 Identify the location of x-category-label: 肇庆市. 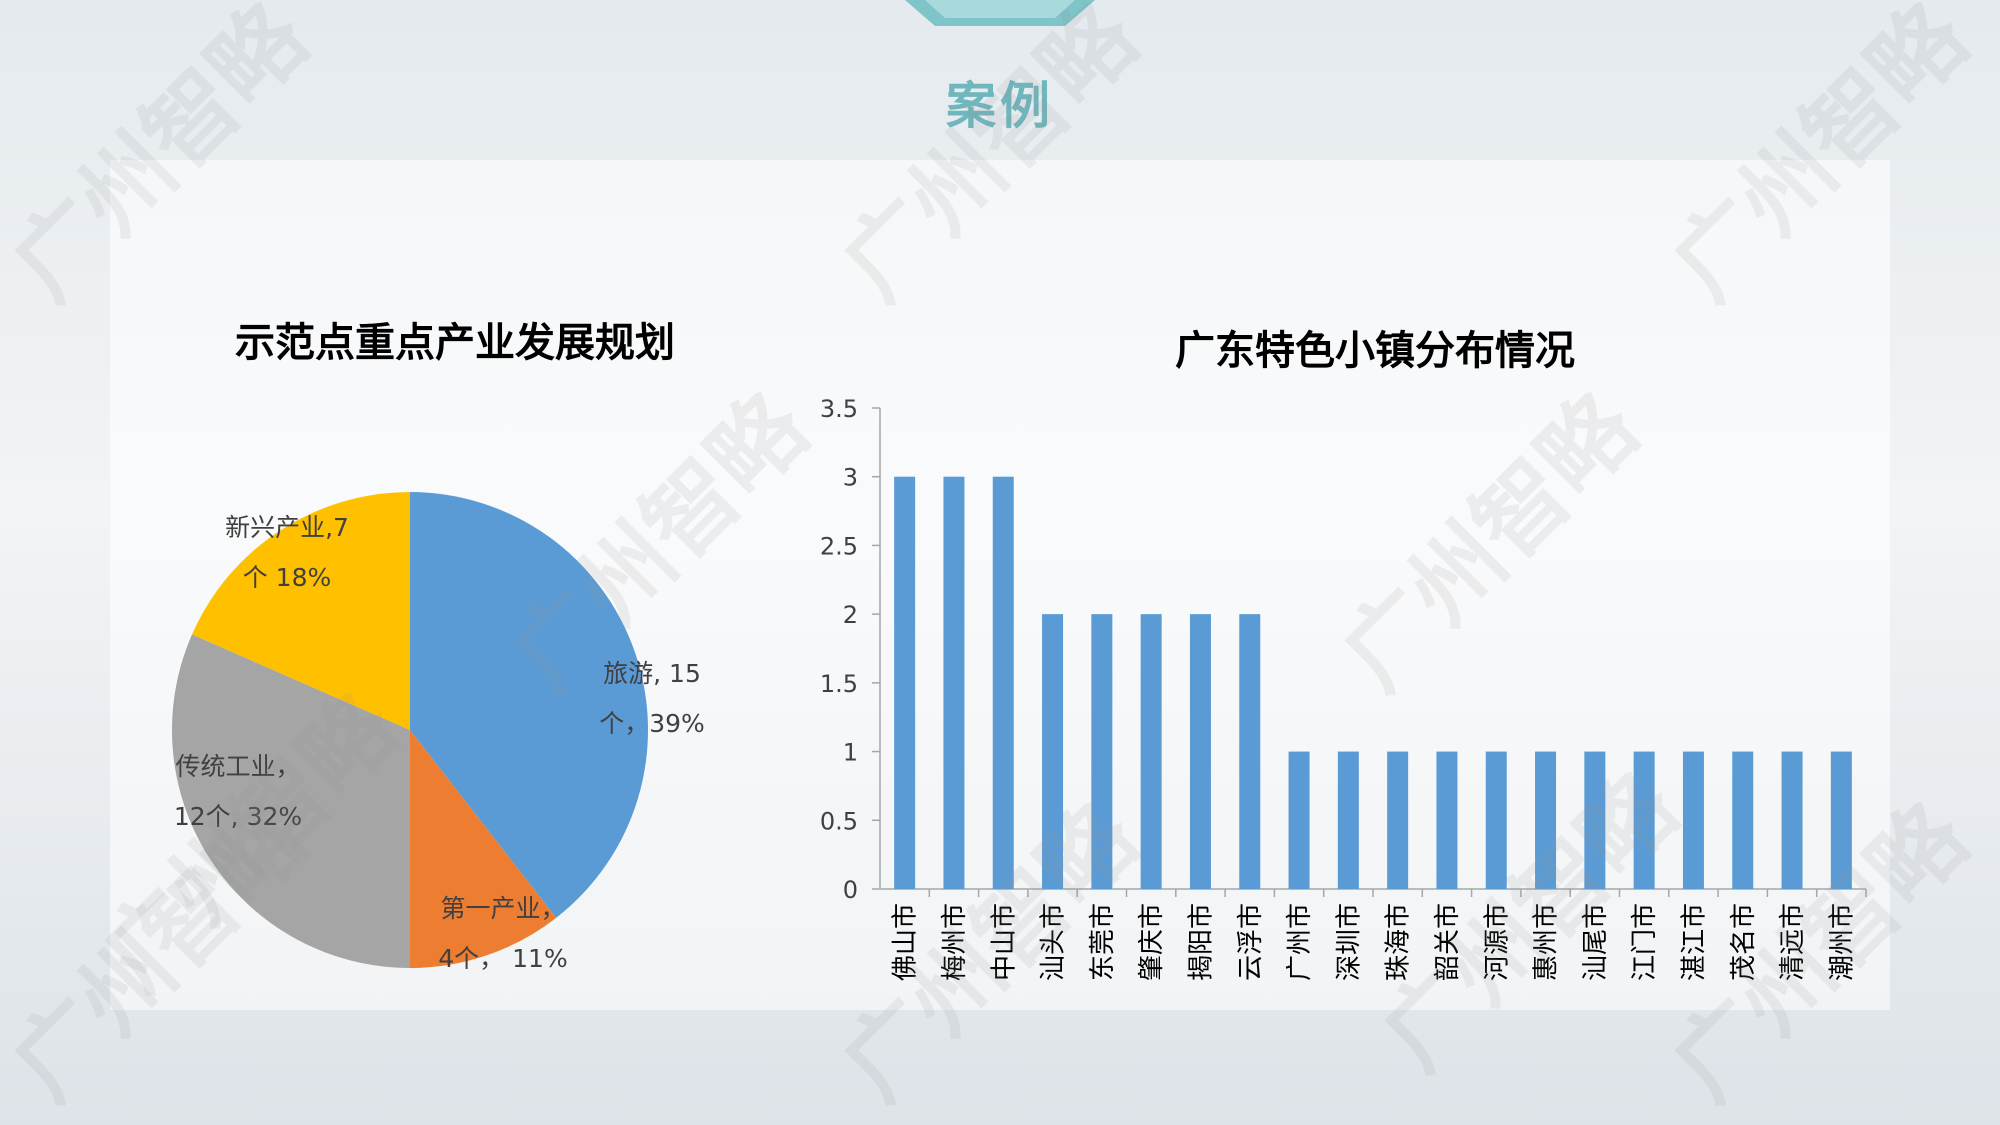
(1152, 942).